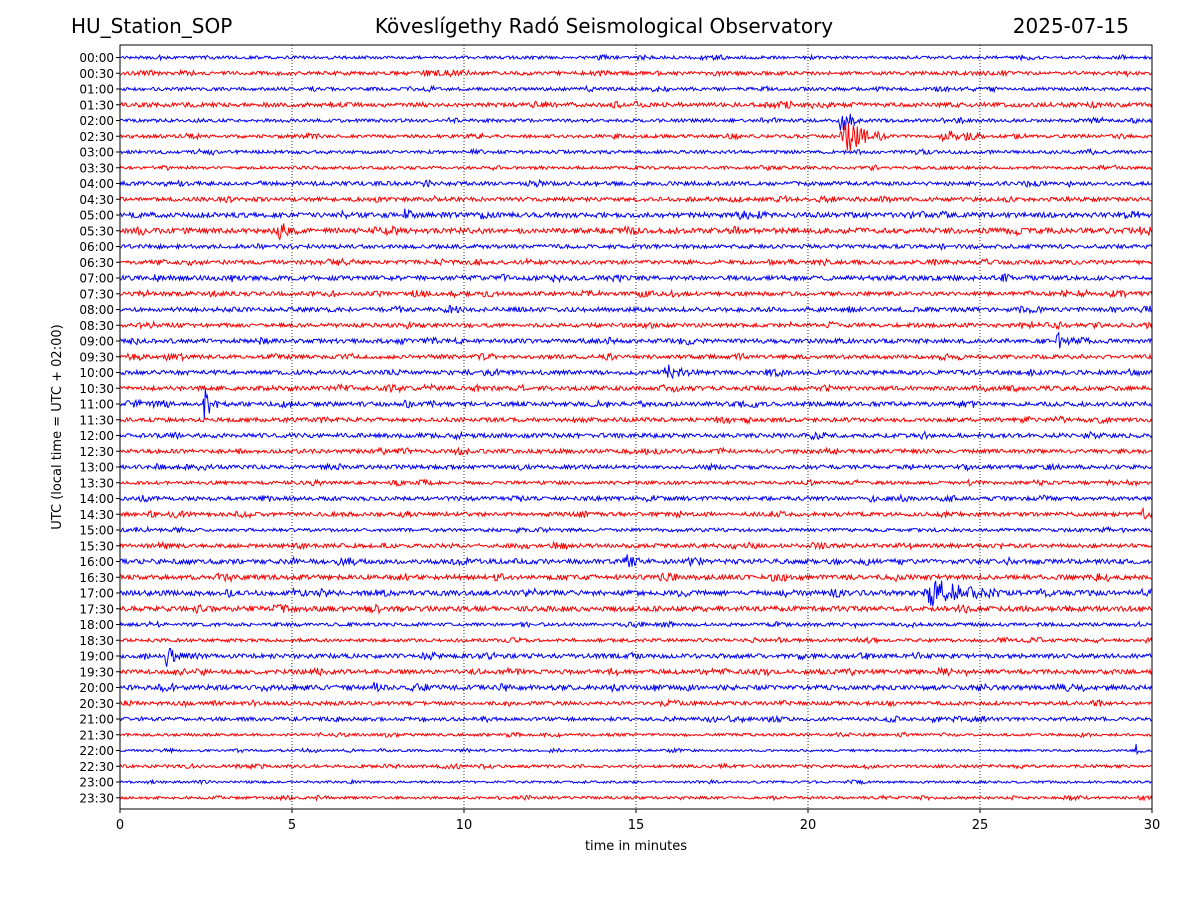  What do you see at coordinates (464, 825) in the screenshot?
I see `x-tick-label: 10` at bounding box center [464, 825].